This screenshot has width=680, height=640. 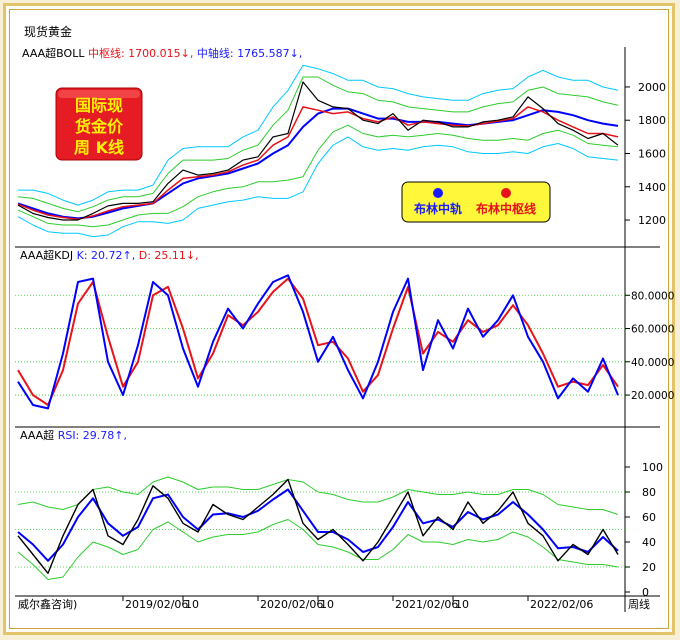 I want to click on rsi-upper-band, so click(x=318, y=495).